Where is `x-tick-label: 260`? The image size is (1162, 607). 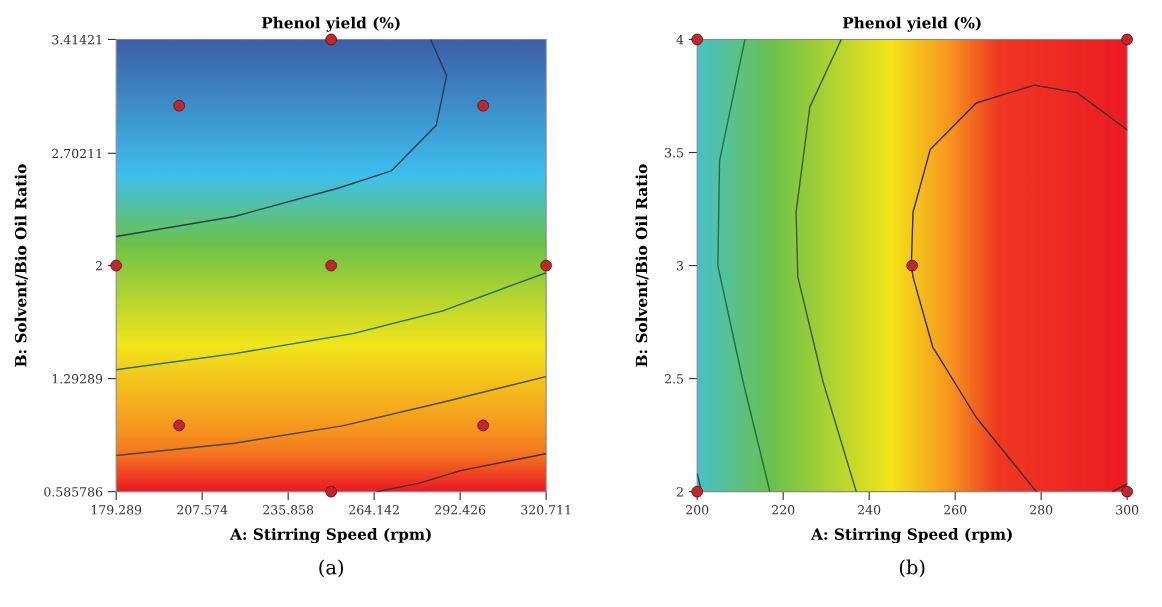 x-tick-label: 260 is located at coordinates (955, 510).